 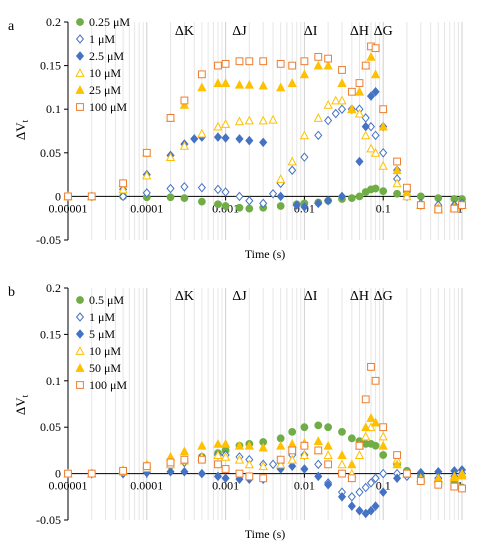 What do you see at coordinates (184, 31) in the screenshot?
I see `phase-label: ΔK` at bounding box center [184, 31].